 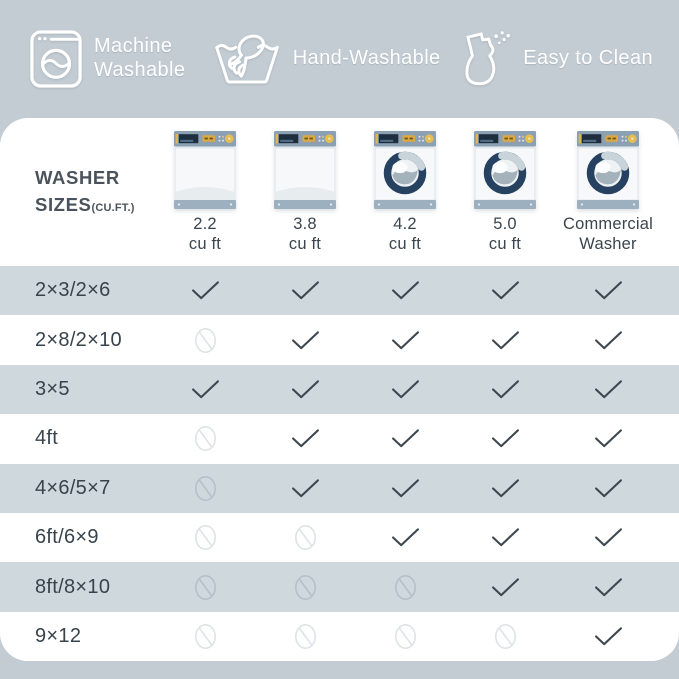 I want to click on feature-label: Machine Washable, so click(x=140, y=58).